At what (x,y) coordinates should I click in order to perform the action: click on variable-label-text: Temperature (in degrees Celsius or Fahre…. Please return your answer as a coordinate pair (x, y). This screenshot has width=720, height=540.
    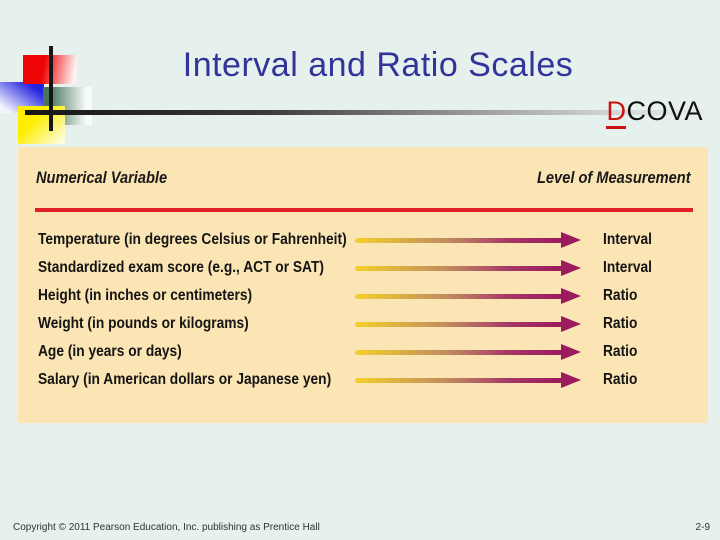
    Looking at the image, I should click on (192, 239).